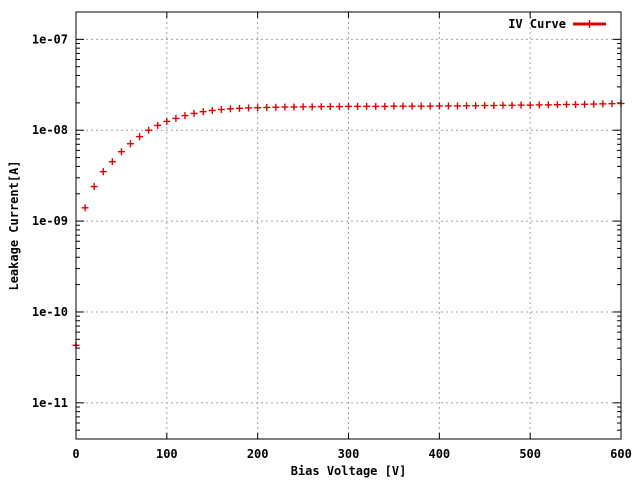 The width and height of the screenshot is (640, 480). I want to click on x-tick-label: 100, so click(167, 454).